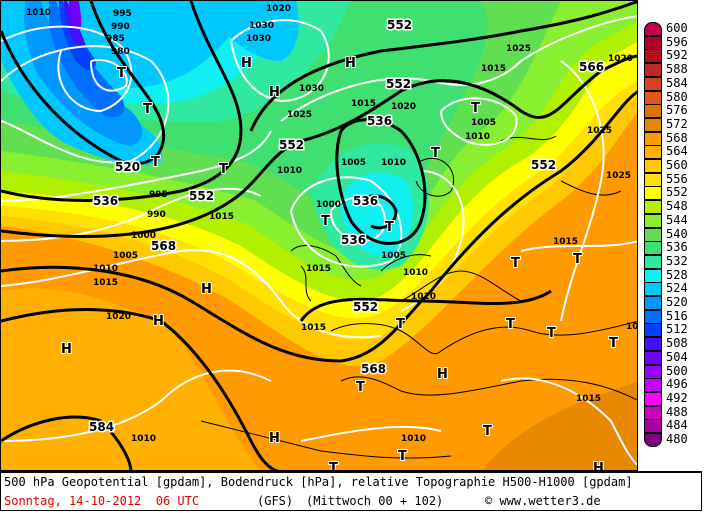 The image size is (704, 513). I want to click on legend-label: 556, so click(677, 178).